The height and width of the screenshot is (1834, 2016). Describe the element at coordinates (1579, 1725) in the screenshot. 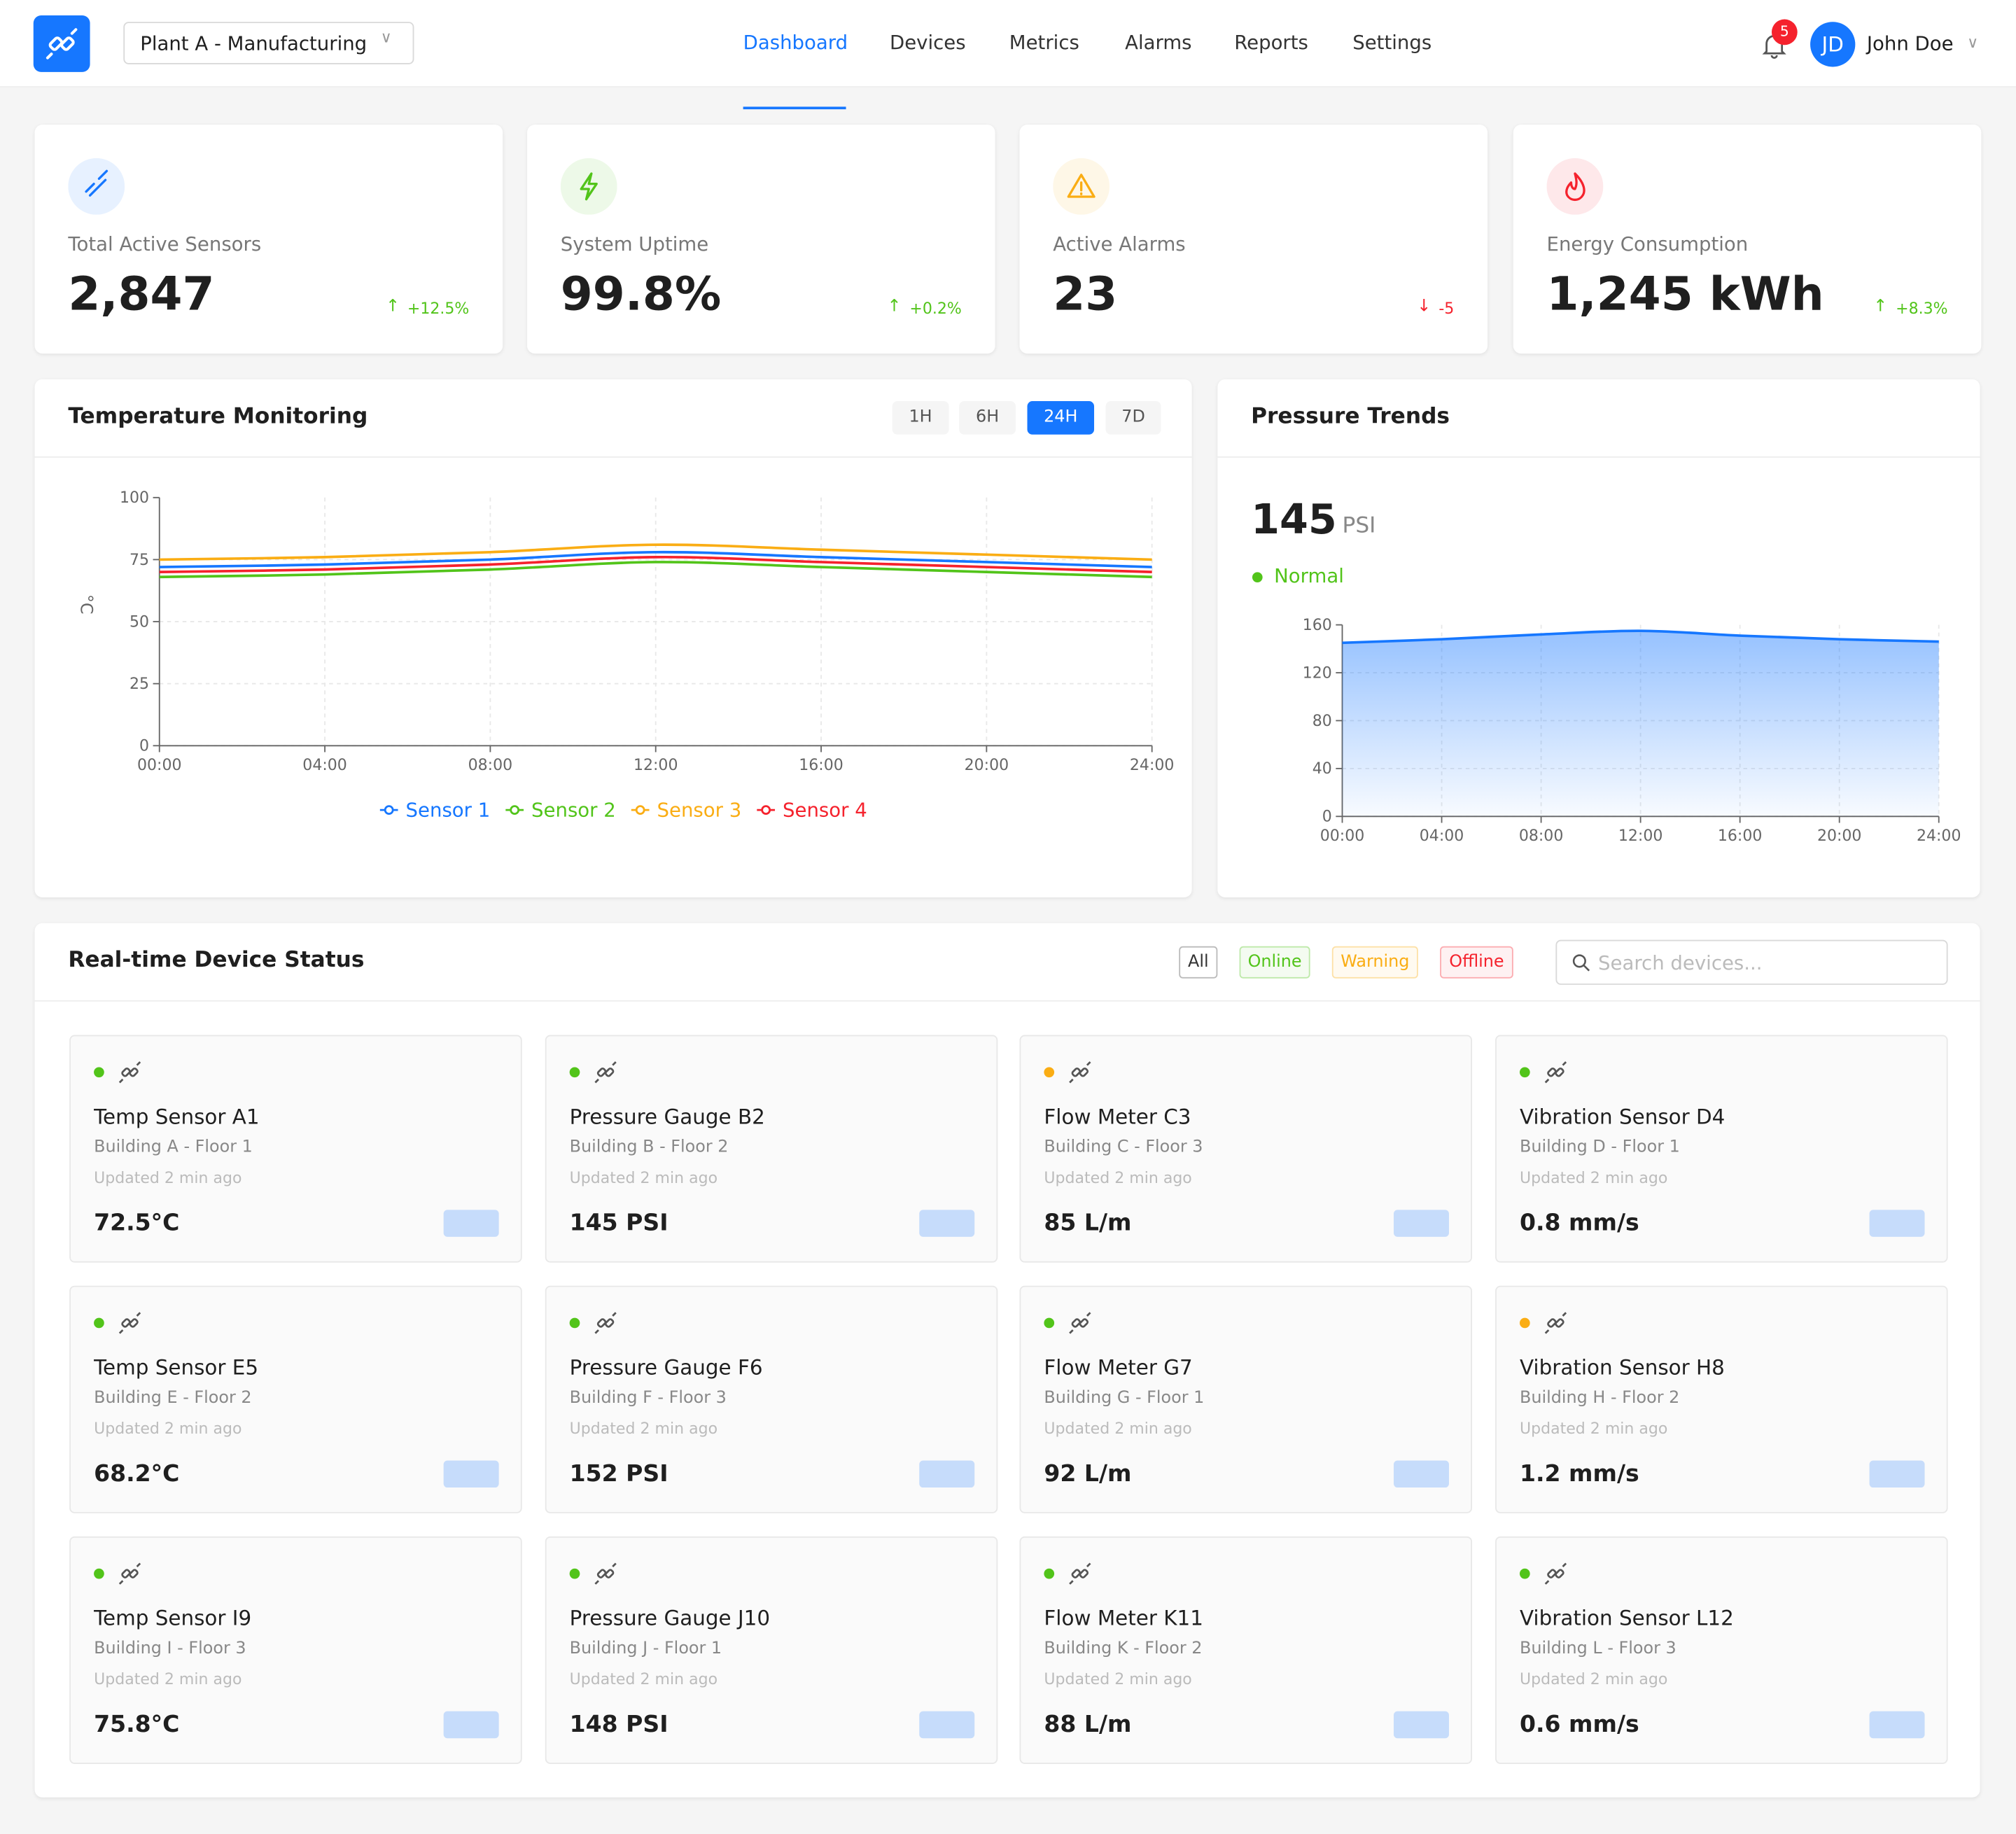

I see `device-value: 0.6 mm/s` at that location.